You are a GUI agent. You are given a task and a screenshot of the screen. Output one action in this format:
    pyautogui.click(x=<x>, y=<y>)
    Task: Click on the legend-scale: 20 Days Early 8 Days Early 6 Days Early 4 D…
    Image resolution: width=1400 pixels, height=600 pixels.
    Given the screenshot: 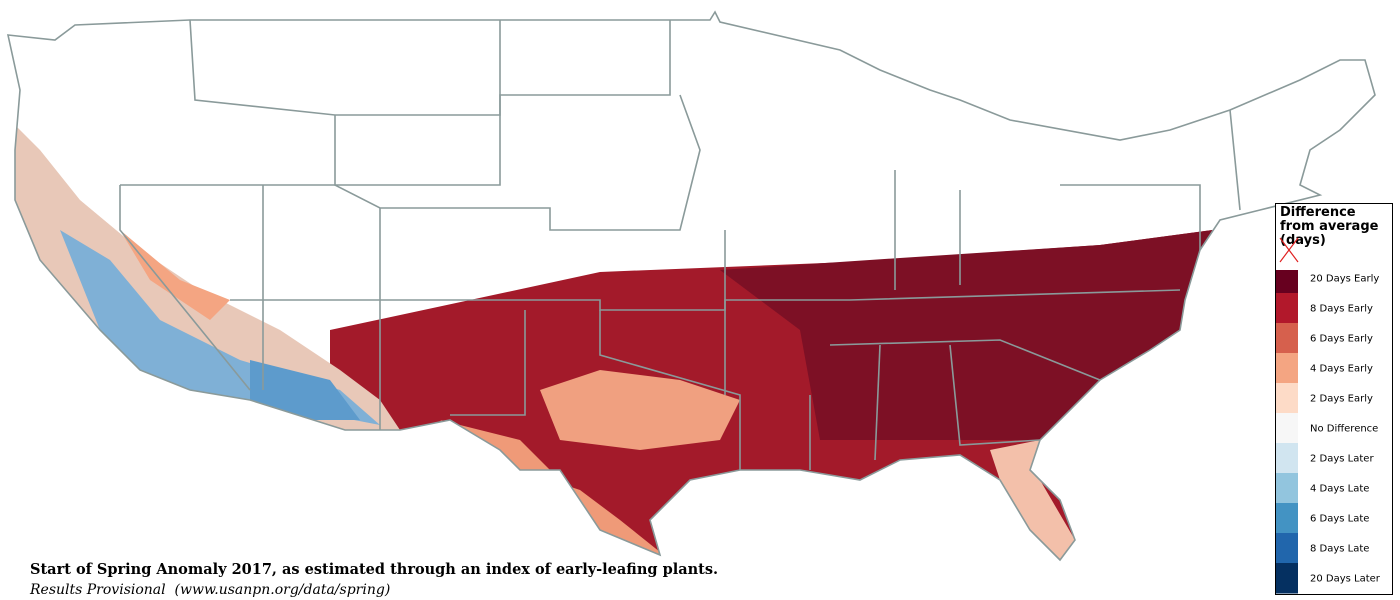 What is the action you would take?
    pyautogui.click(x=1328, y=415)
    